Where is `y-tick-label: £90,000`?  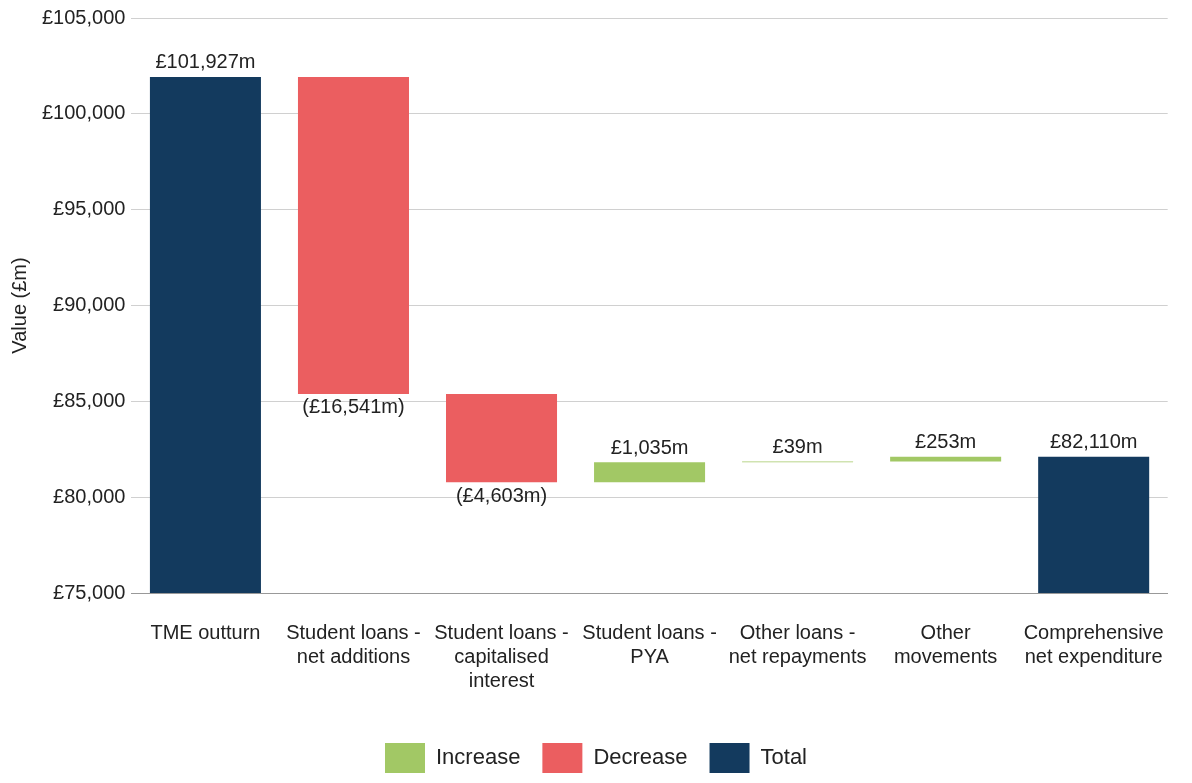 y-tick-label: £90,000 is located at coordinates (89, 304).